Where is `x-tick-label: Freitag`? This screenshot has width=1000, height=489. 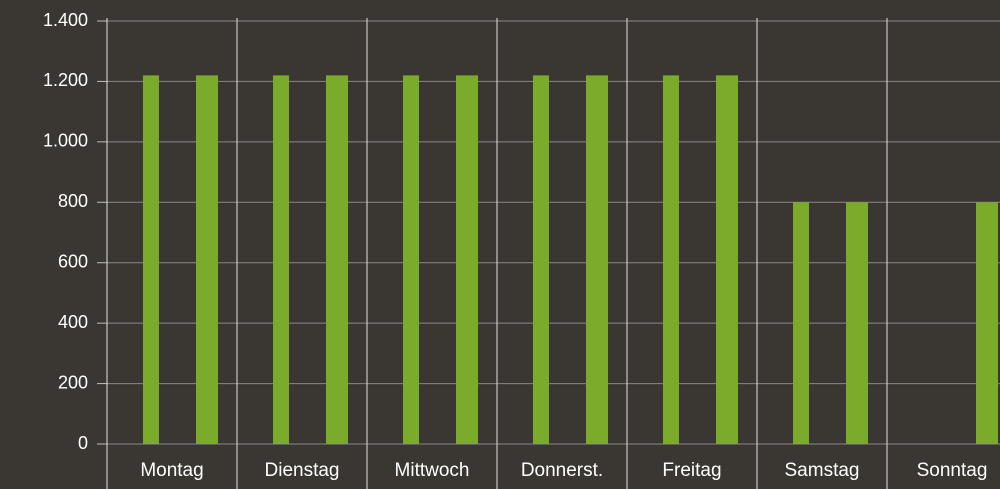
x-tick-label: Freitag is located at coordinates (691, 470).